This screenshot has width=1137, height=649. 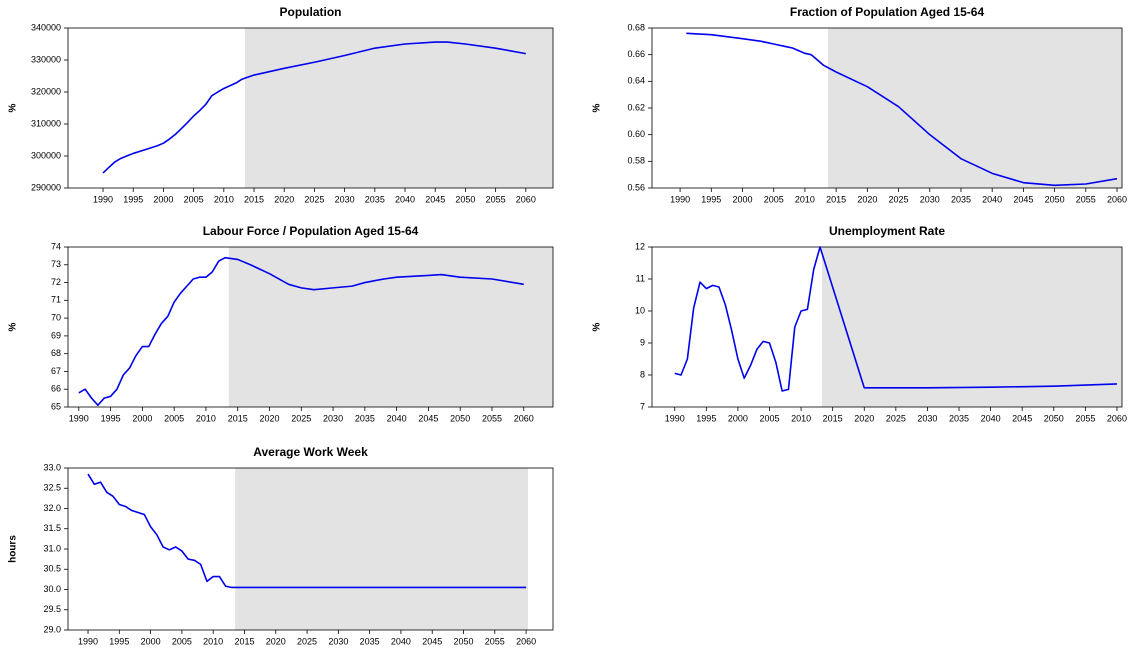 What do you see at coordinates (56, 282) in the screenshot?
I see `y-tick-label: 72` at bounding box center [56, 282].